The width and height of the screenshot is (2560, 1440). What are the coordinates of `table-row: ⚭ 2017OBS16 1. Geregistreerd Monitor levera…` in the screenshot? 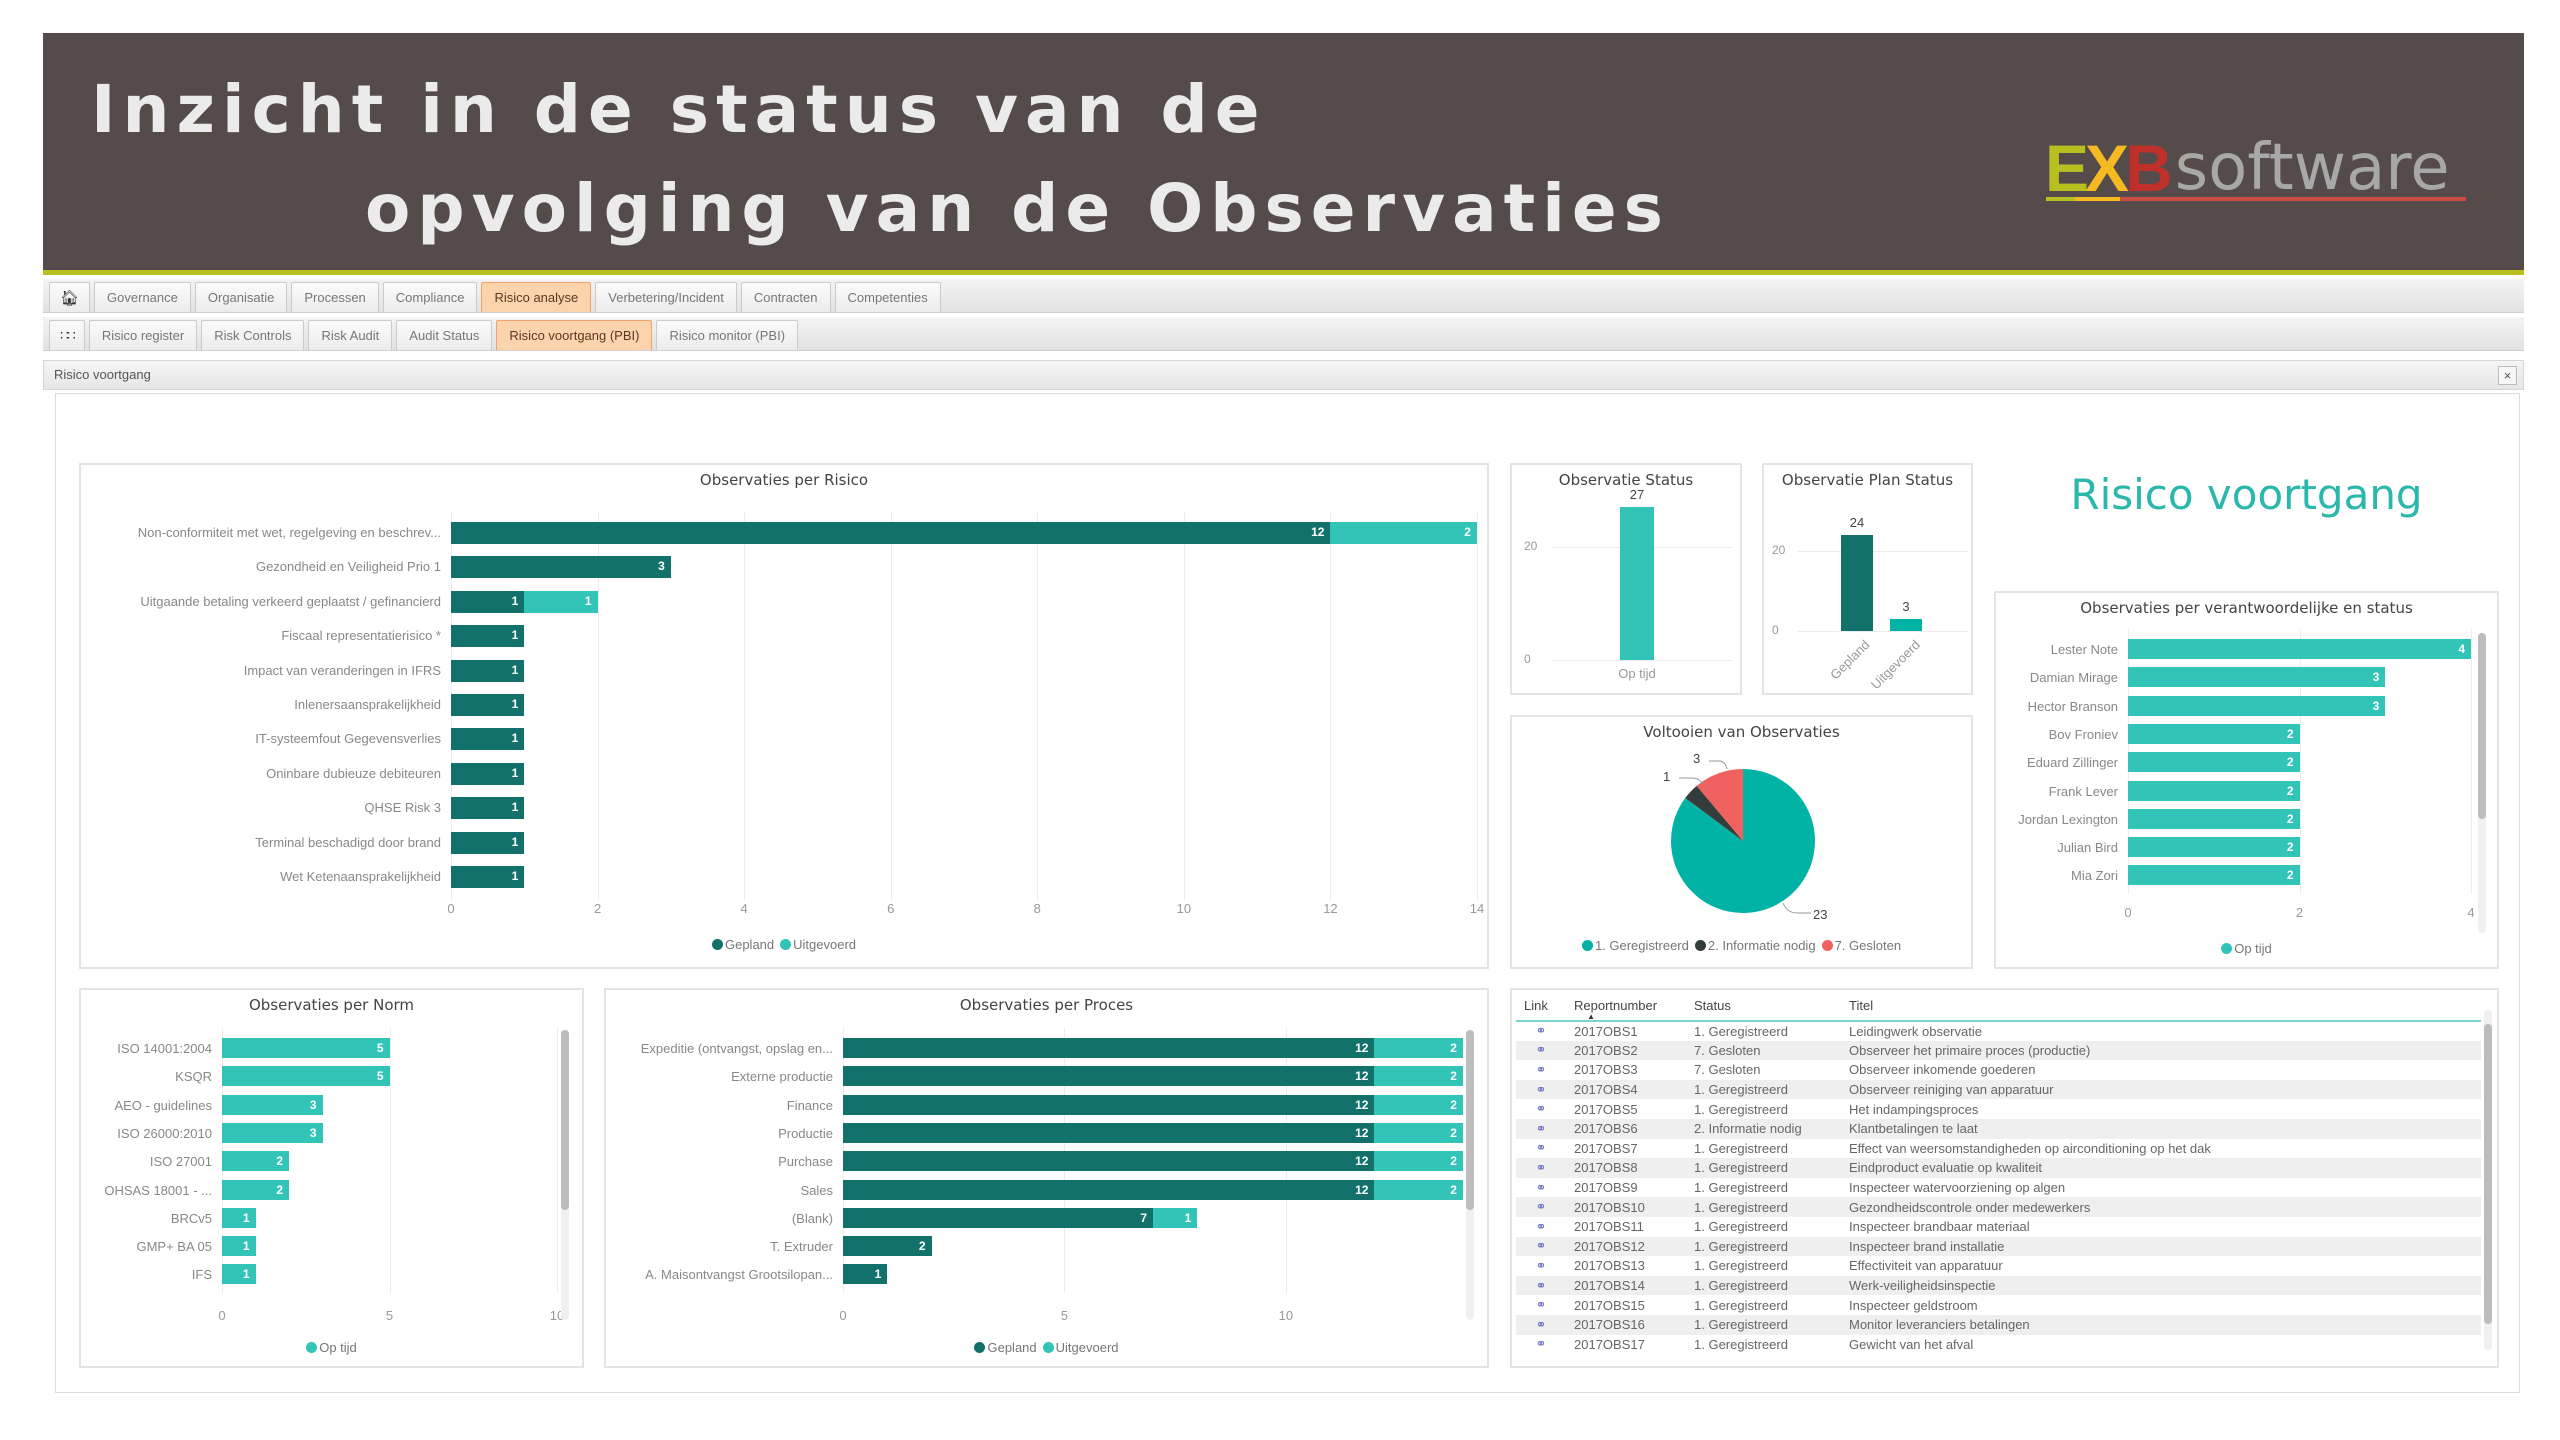 It's located at (1998, 1324).